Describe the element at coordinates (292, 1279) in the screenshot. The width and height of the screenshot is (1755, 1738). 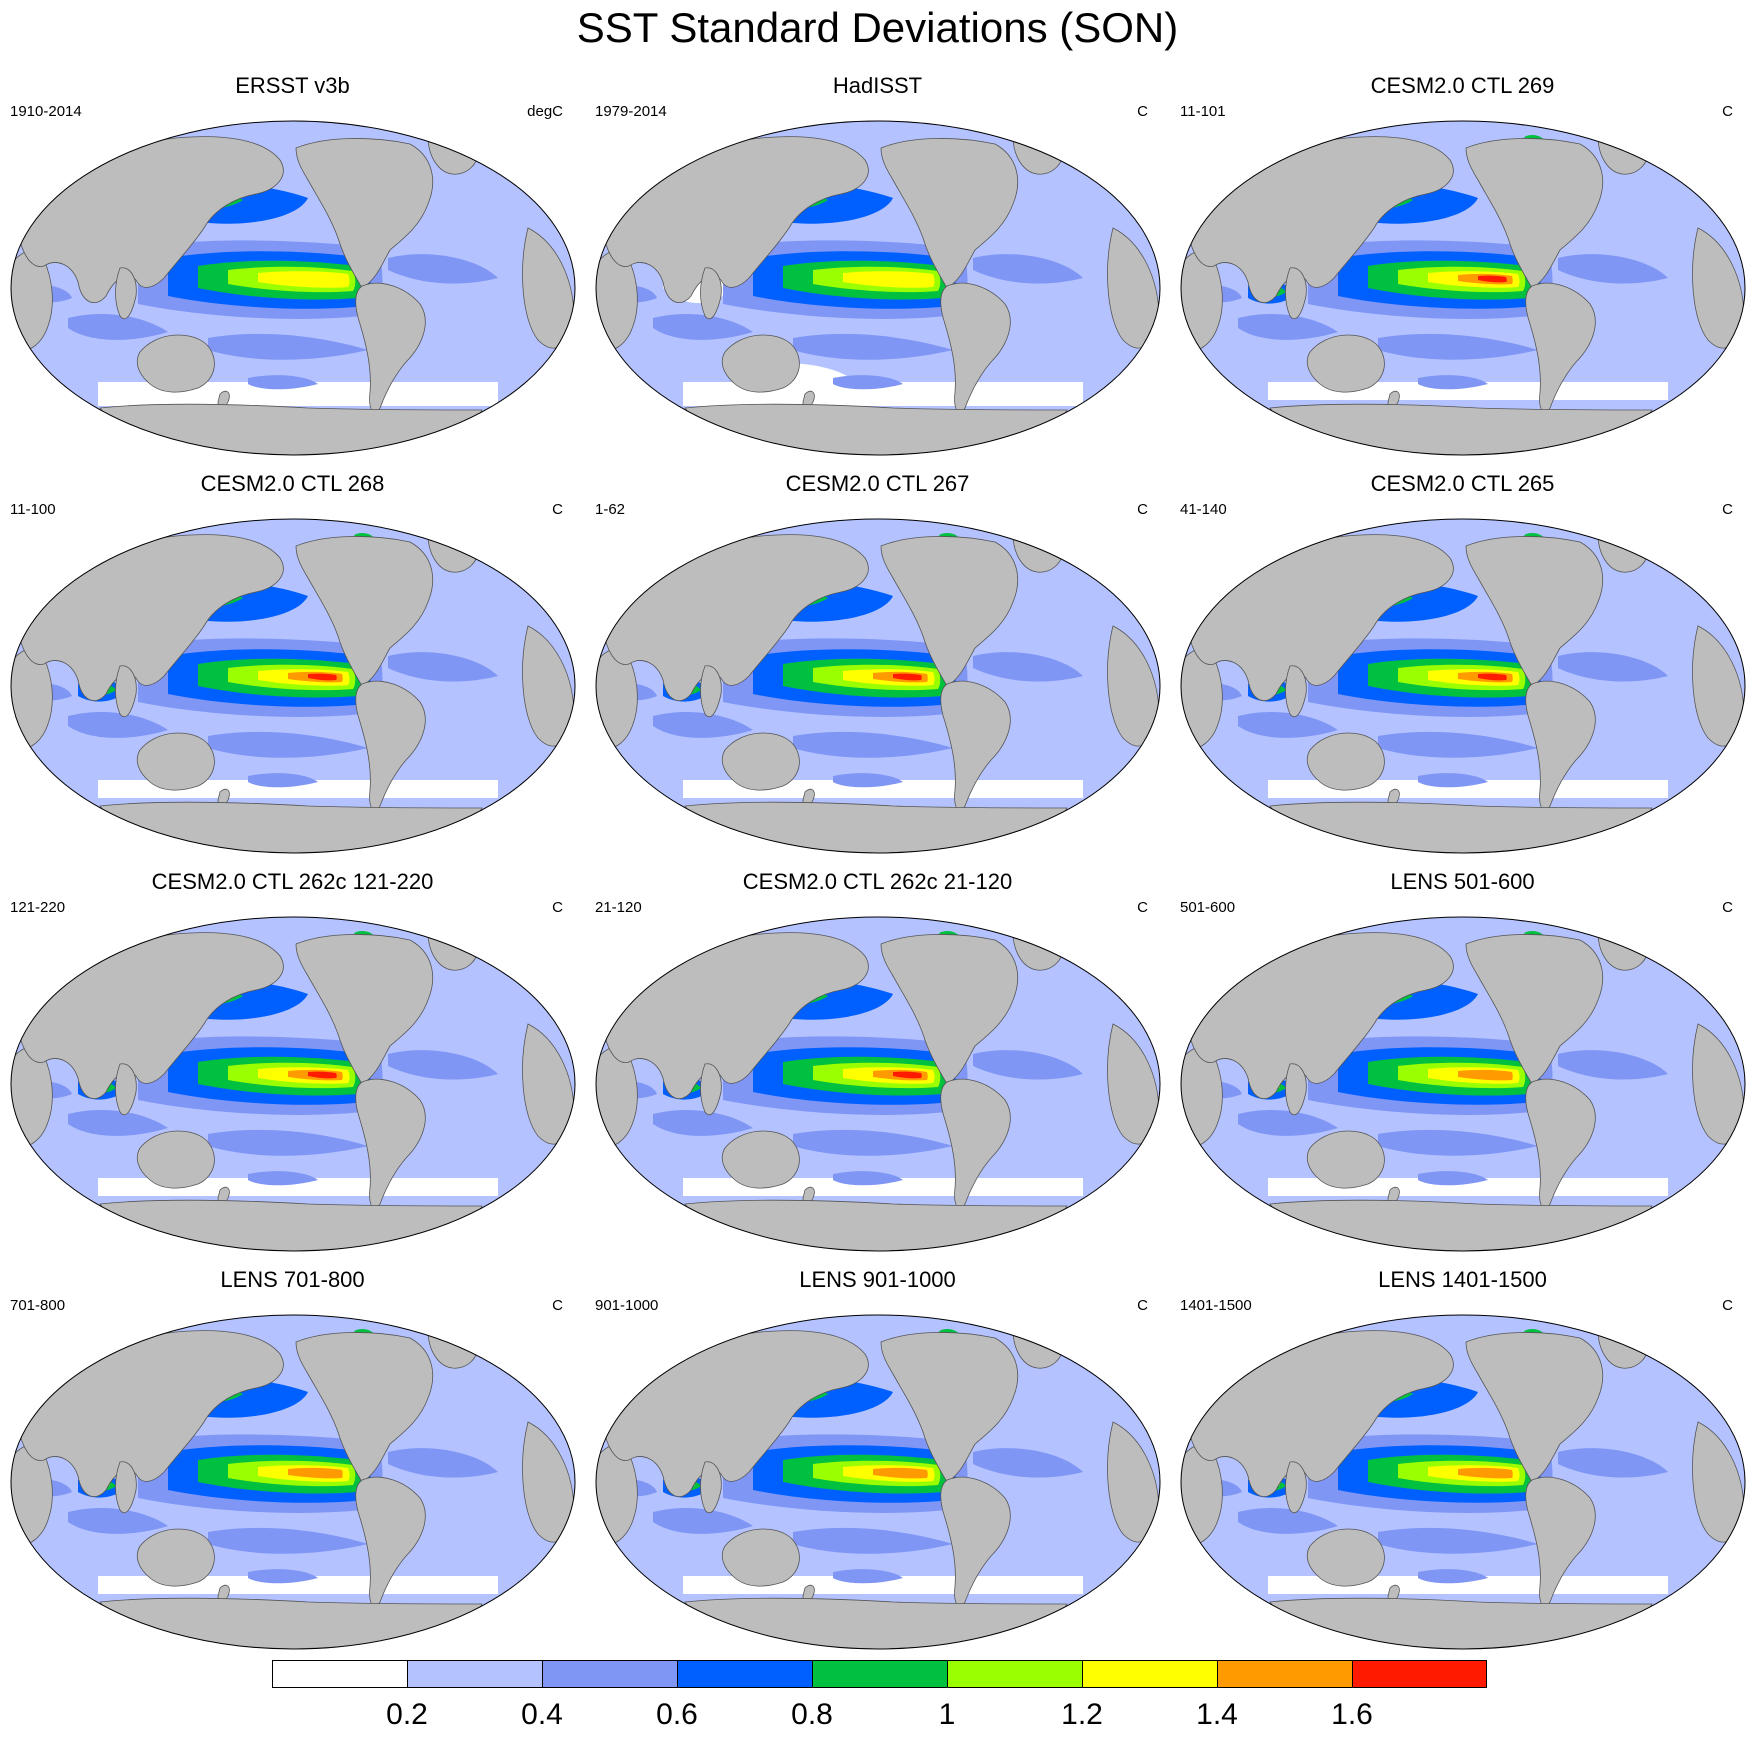
I see `panel-title: LENS 701-800` at that location.